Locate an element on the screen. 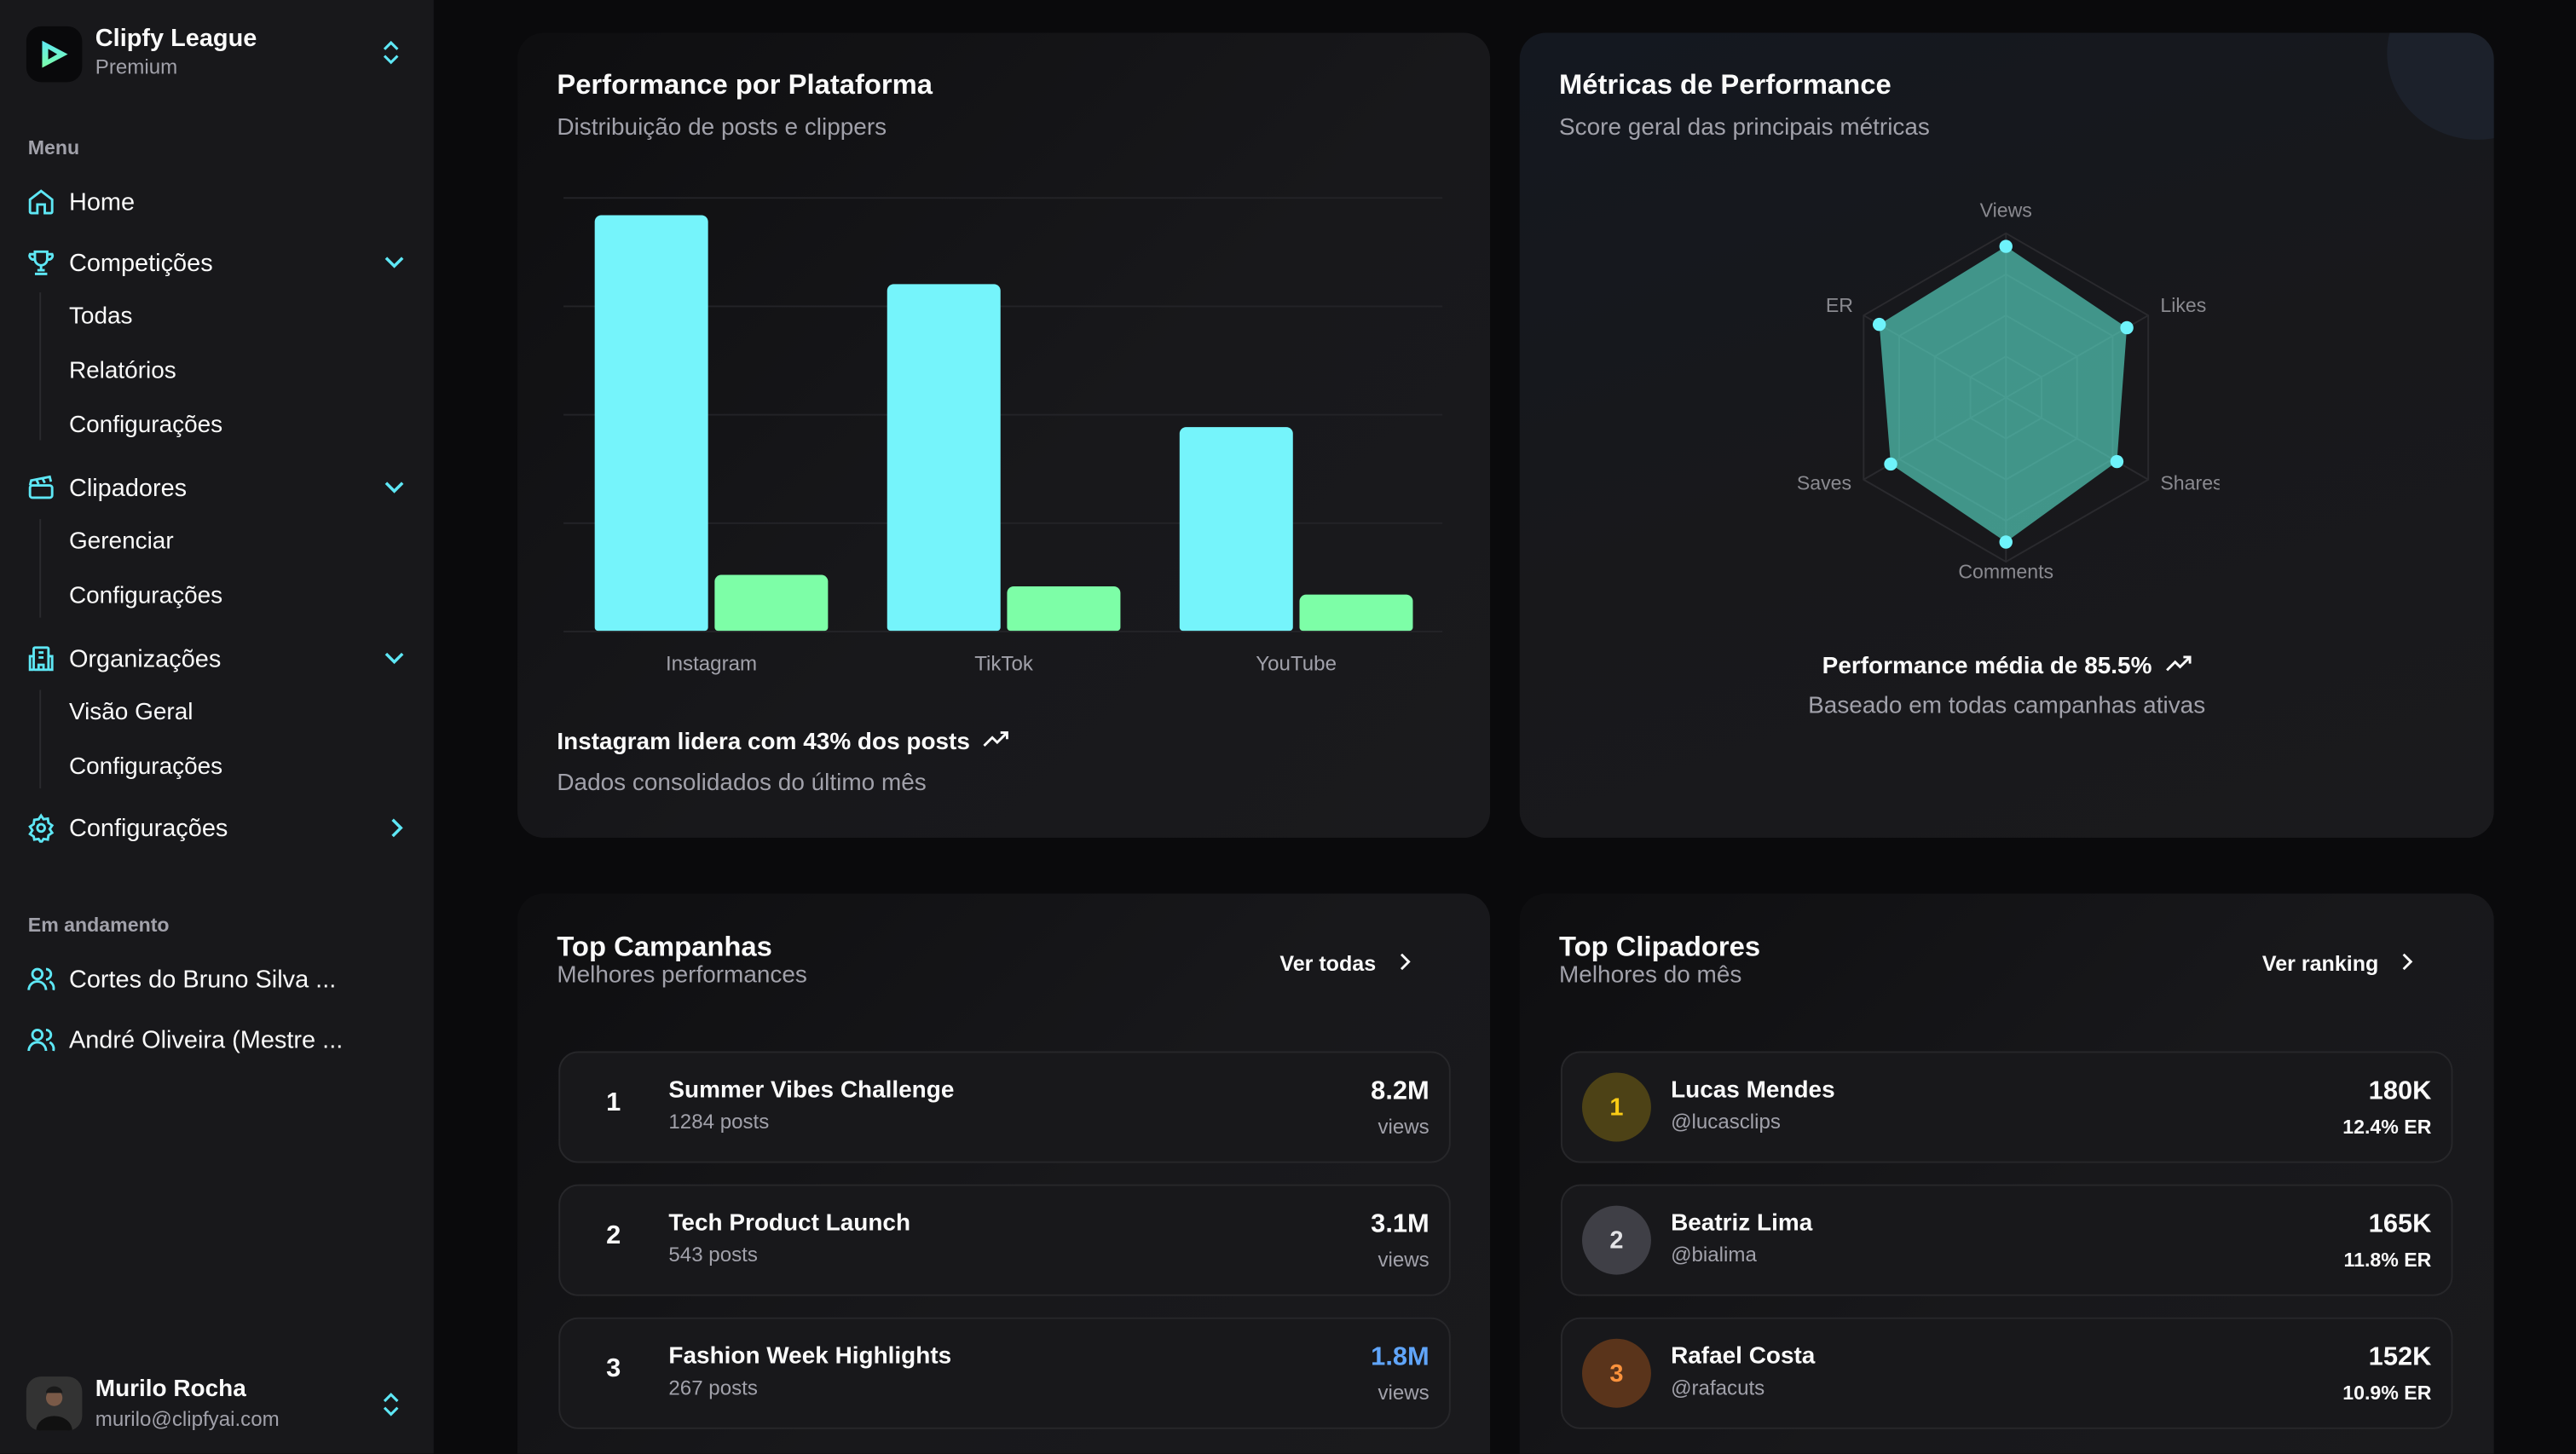  clipper-handle: @lucasclips is located at coordinates (1726, 1122).